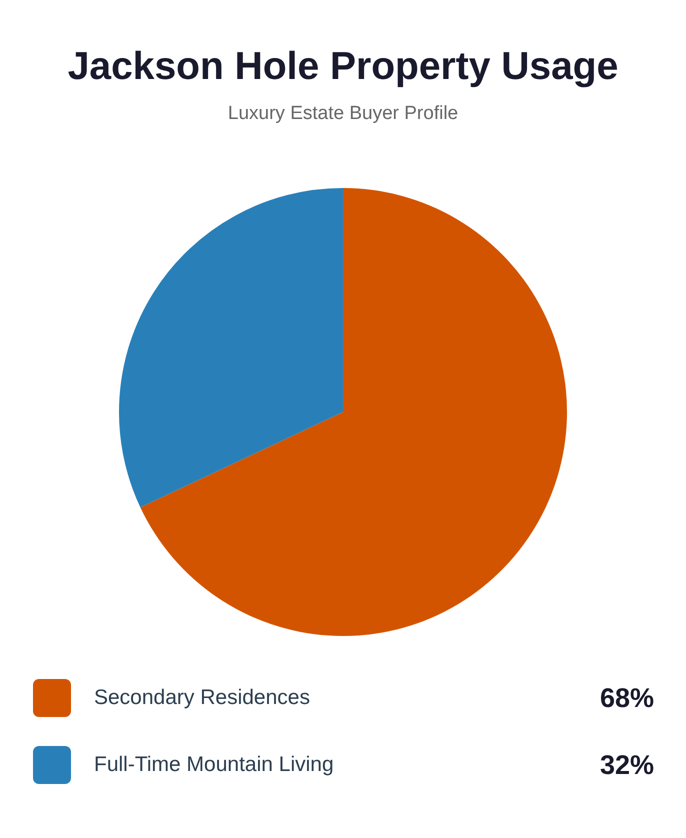 This screenshot has width=686, height=838. I want to click on legend-label: Full-Time Mountain Living, so click(214, 765).